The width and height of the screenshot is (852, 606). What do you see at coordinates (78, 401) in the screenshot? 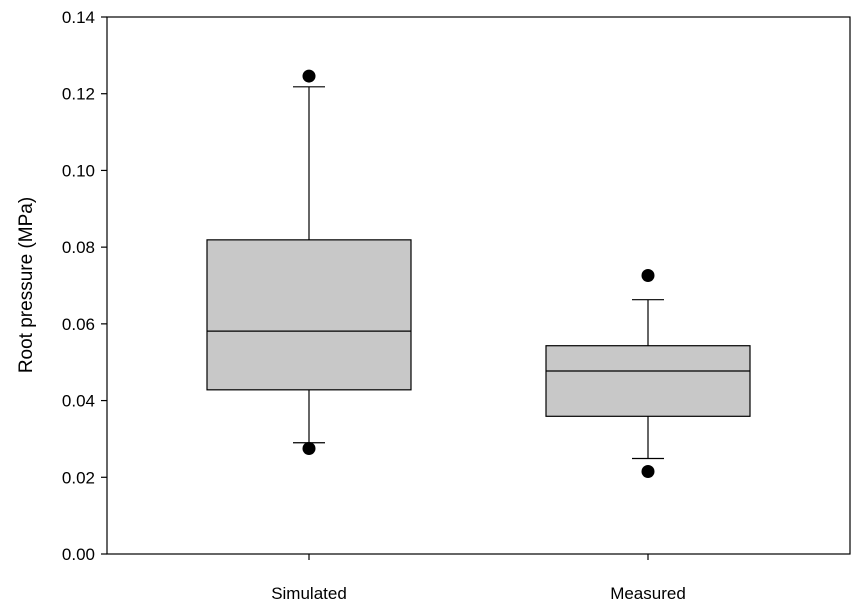
I see `y-tick-label: 0.04` at bounding box center [78, 401].